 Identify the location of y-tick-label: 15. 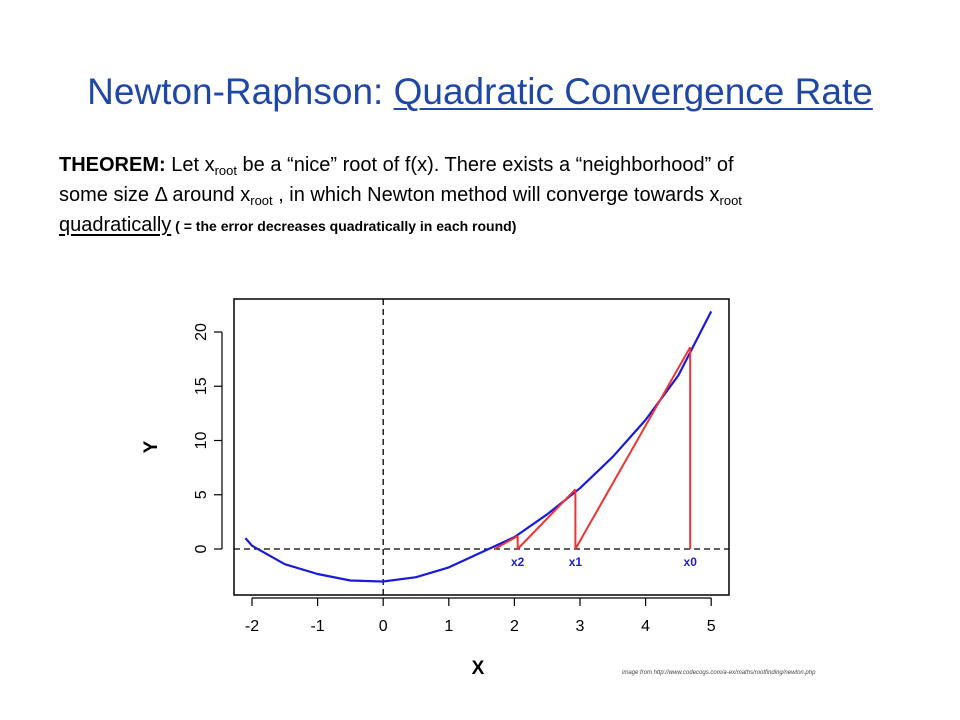
(201, 386).